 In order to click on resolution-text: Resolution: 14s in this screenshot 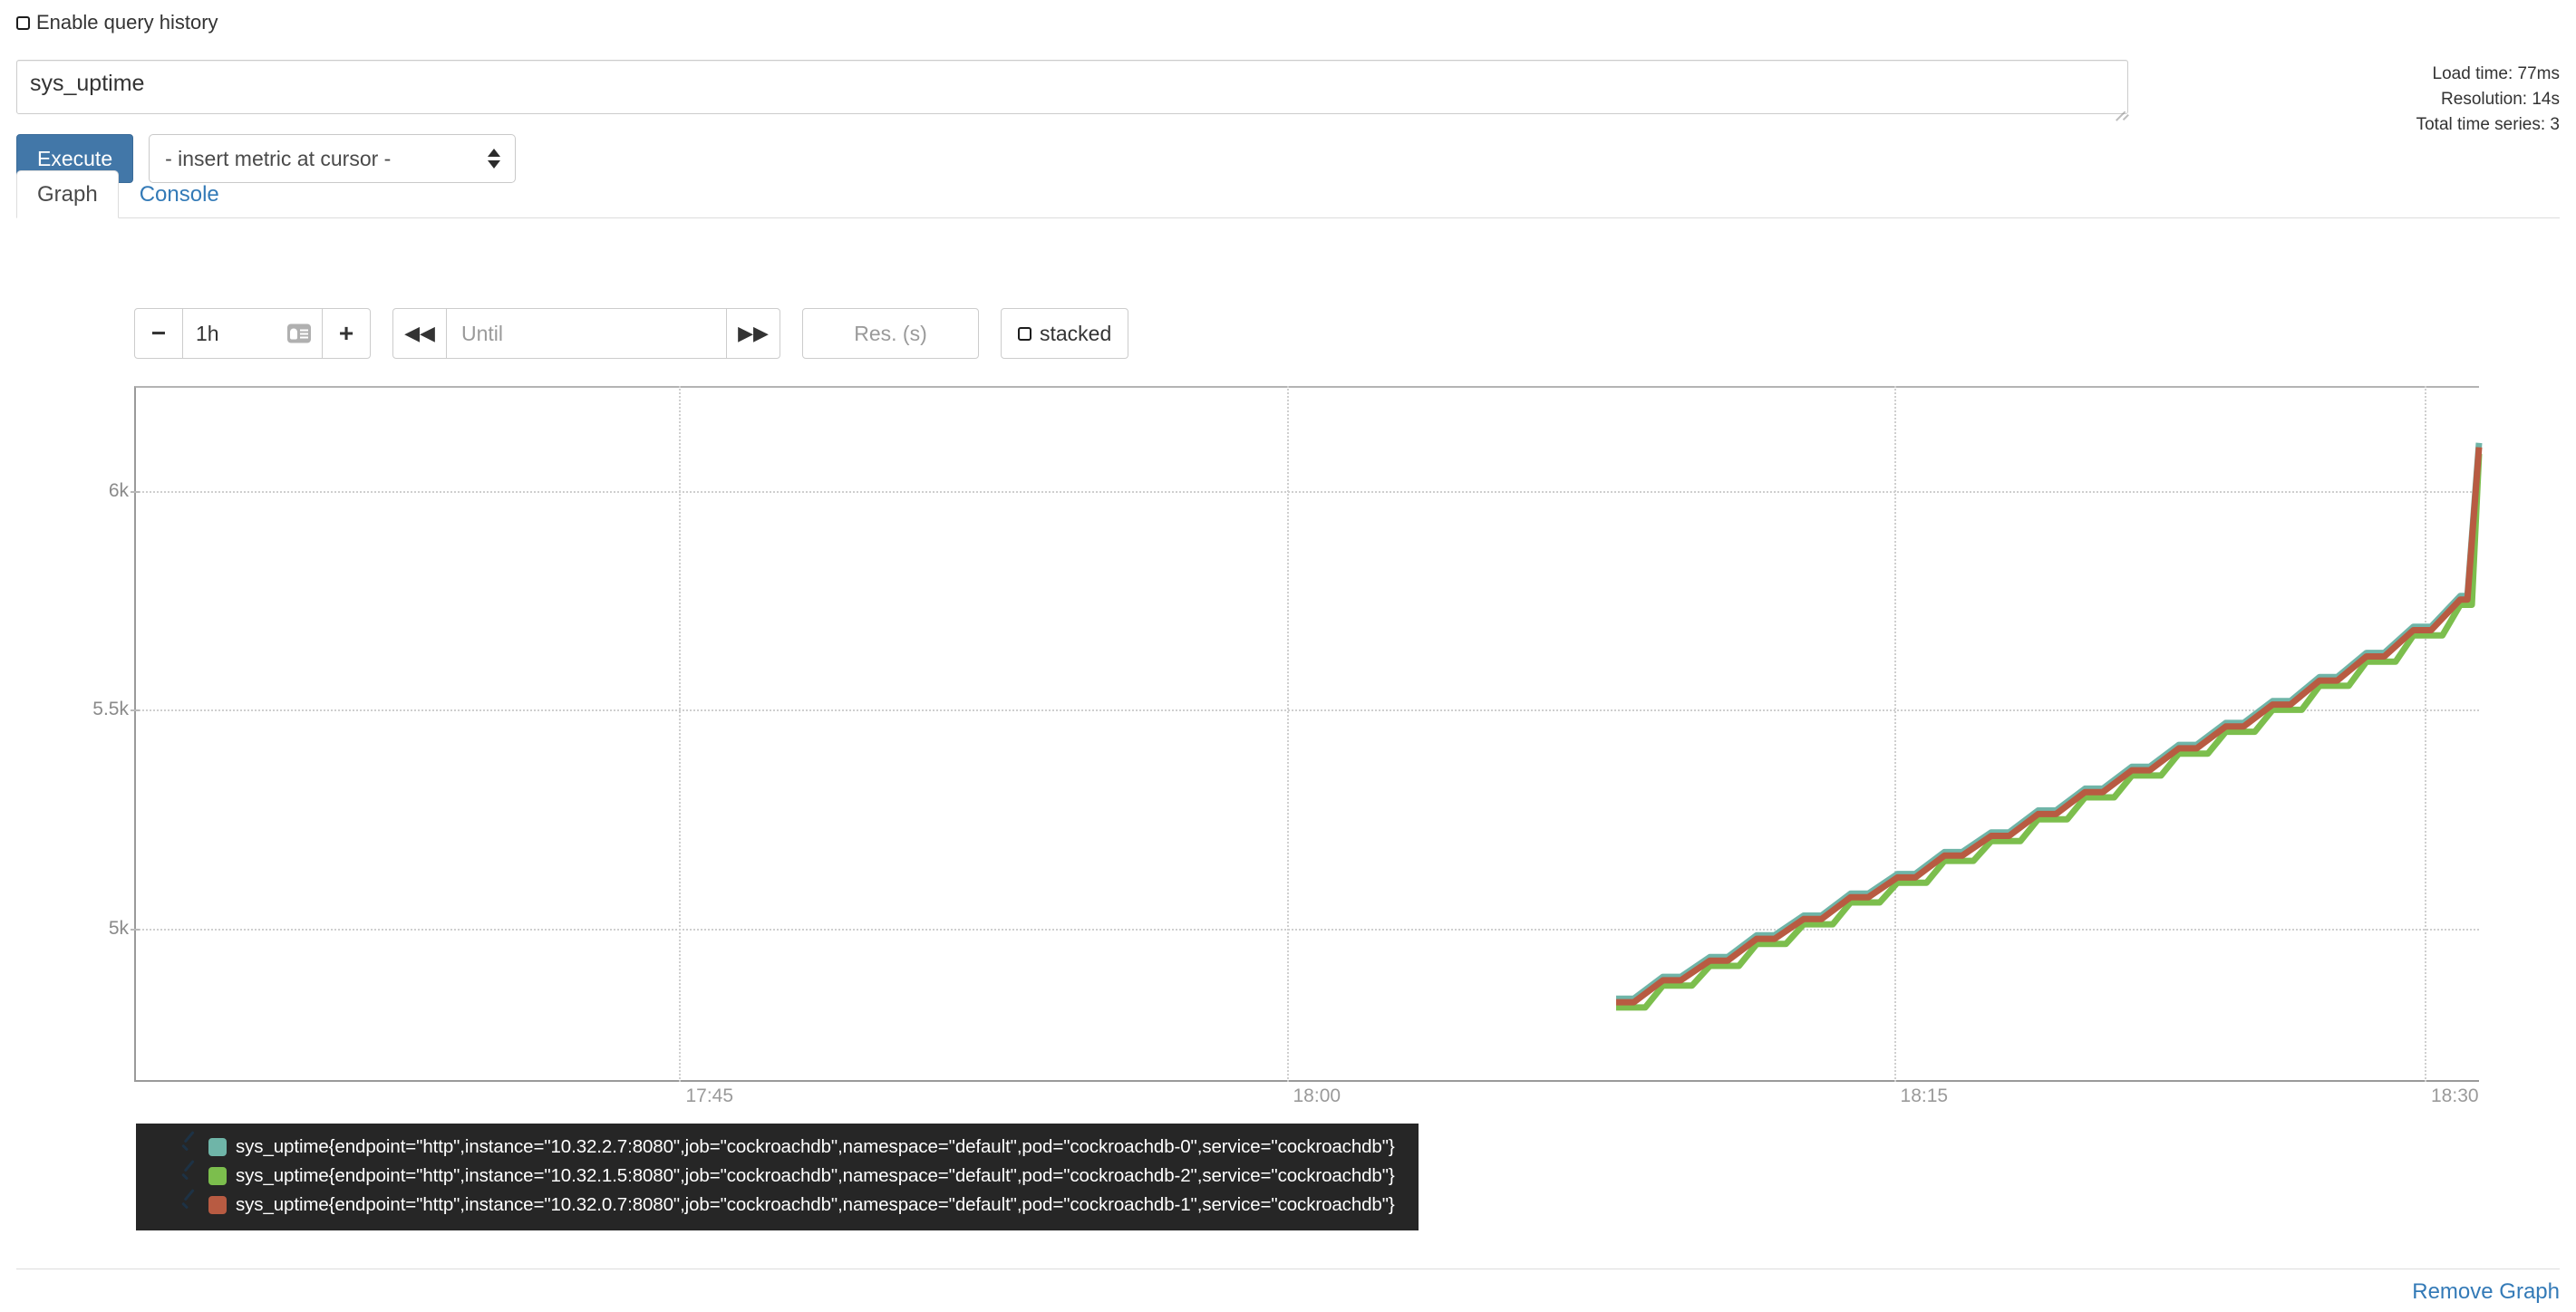, I will do `click(2500, 99)`.